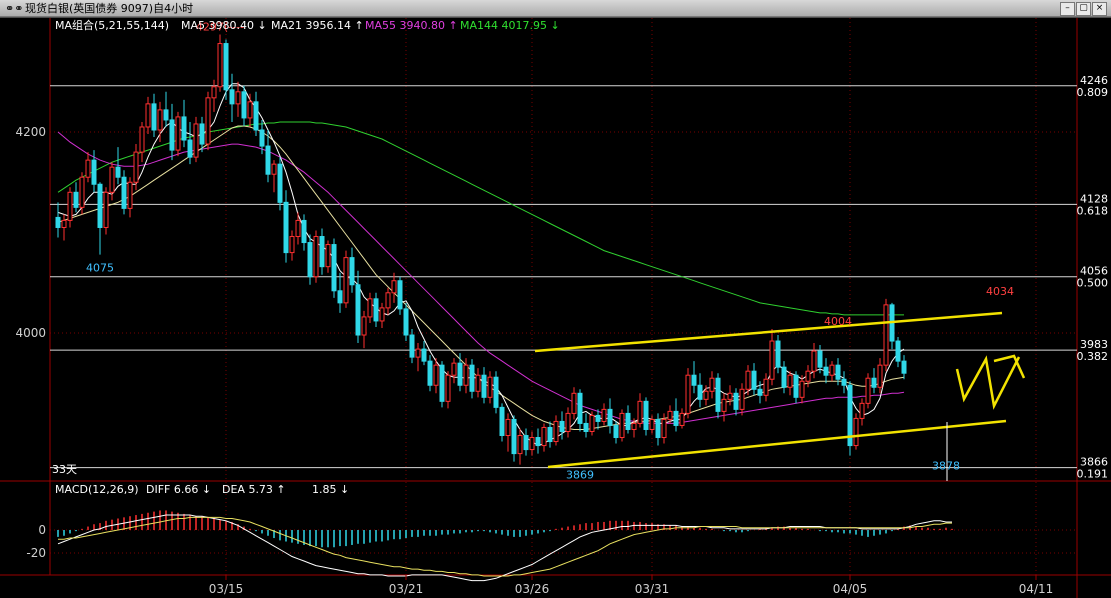  I want to click on fib-level-ratio: 0.500, so click(1093, 283).